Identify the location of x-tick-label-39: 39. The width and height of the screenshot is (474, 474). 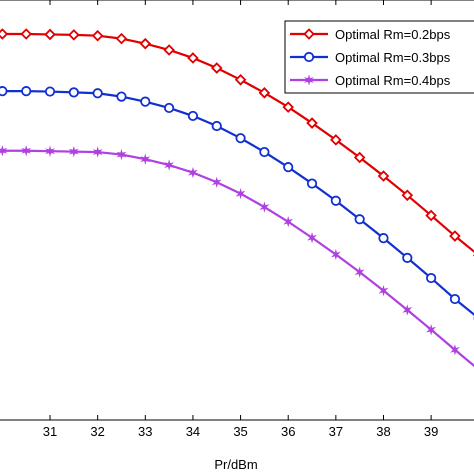
(431, 431).